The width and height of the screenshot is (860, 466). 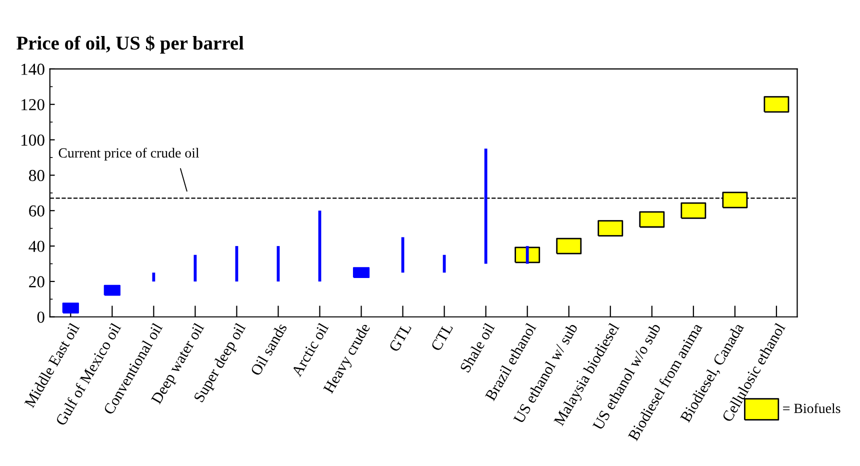 What do you see at coordinates (32, 140) in the screenshot?
I see `y-tick-label: 100` at bounding box center [32, 140].